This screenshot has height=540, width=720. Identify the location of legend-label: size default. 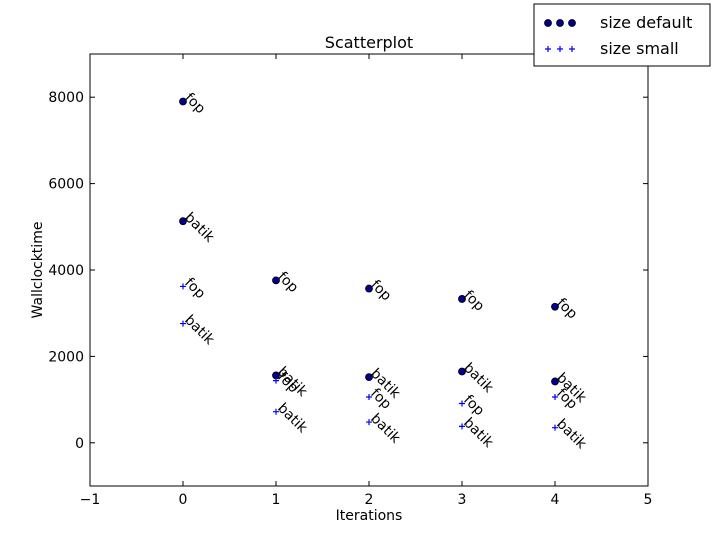
(646, 22).